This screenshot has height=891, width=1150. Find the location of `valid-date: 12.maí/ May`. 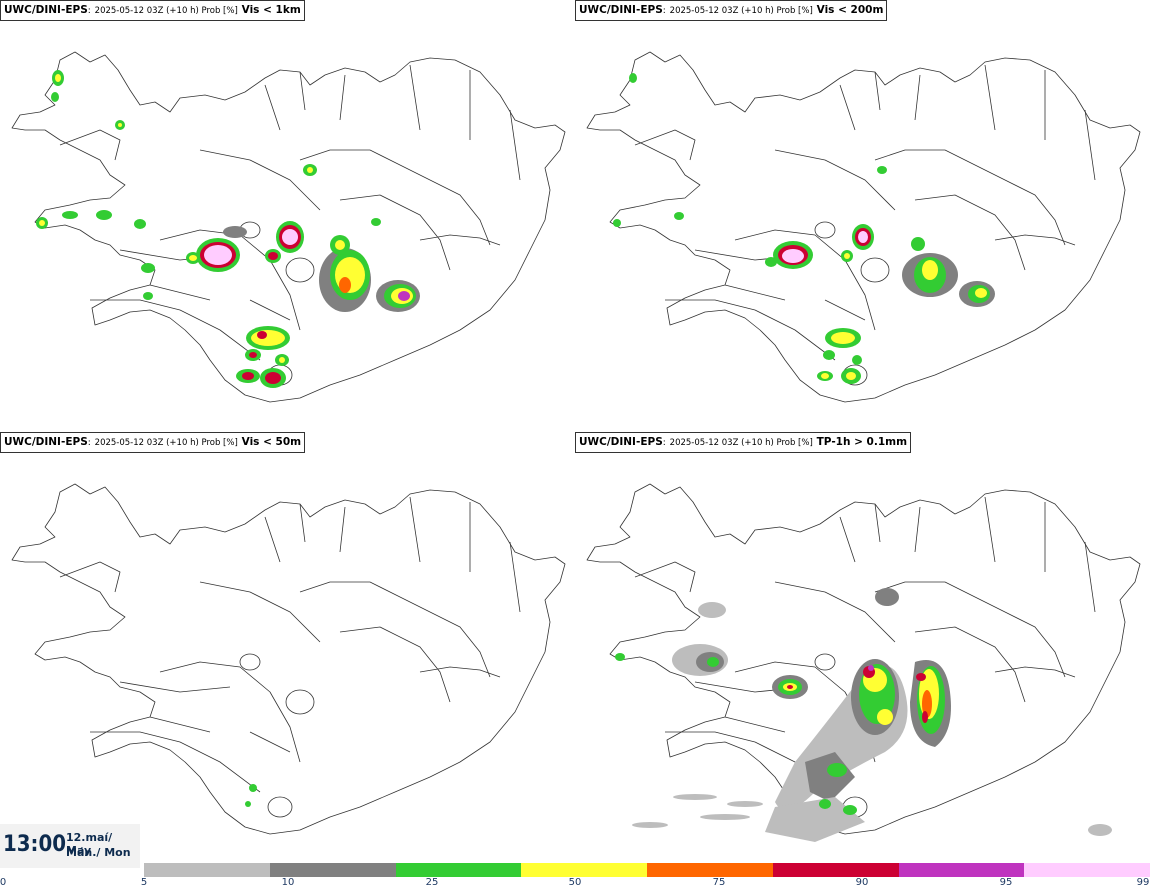

valid-date: 12.maí/ May is located at coordinates (89, 844).